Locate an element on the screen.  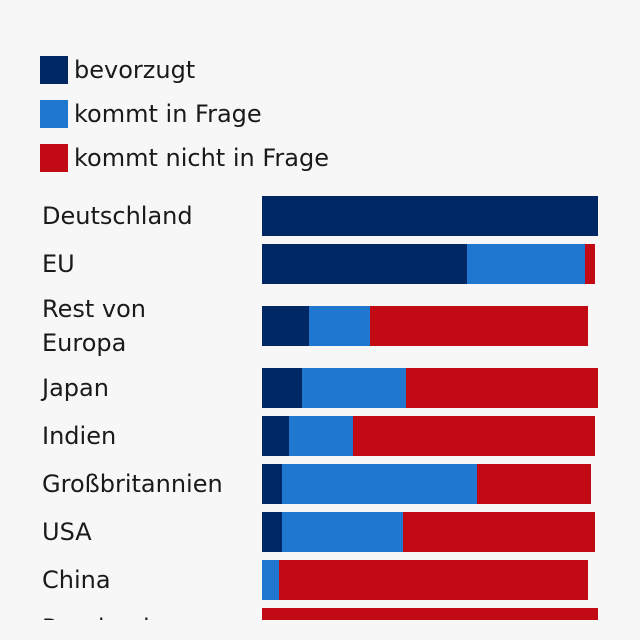
legend-item: kommt in Frage is located at coordinates (184, 114).